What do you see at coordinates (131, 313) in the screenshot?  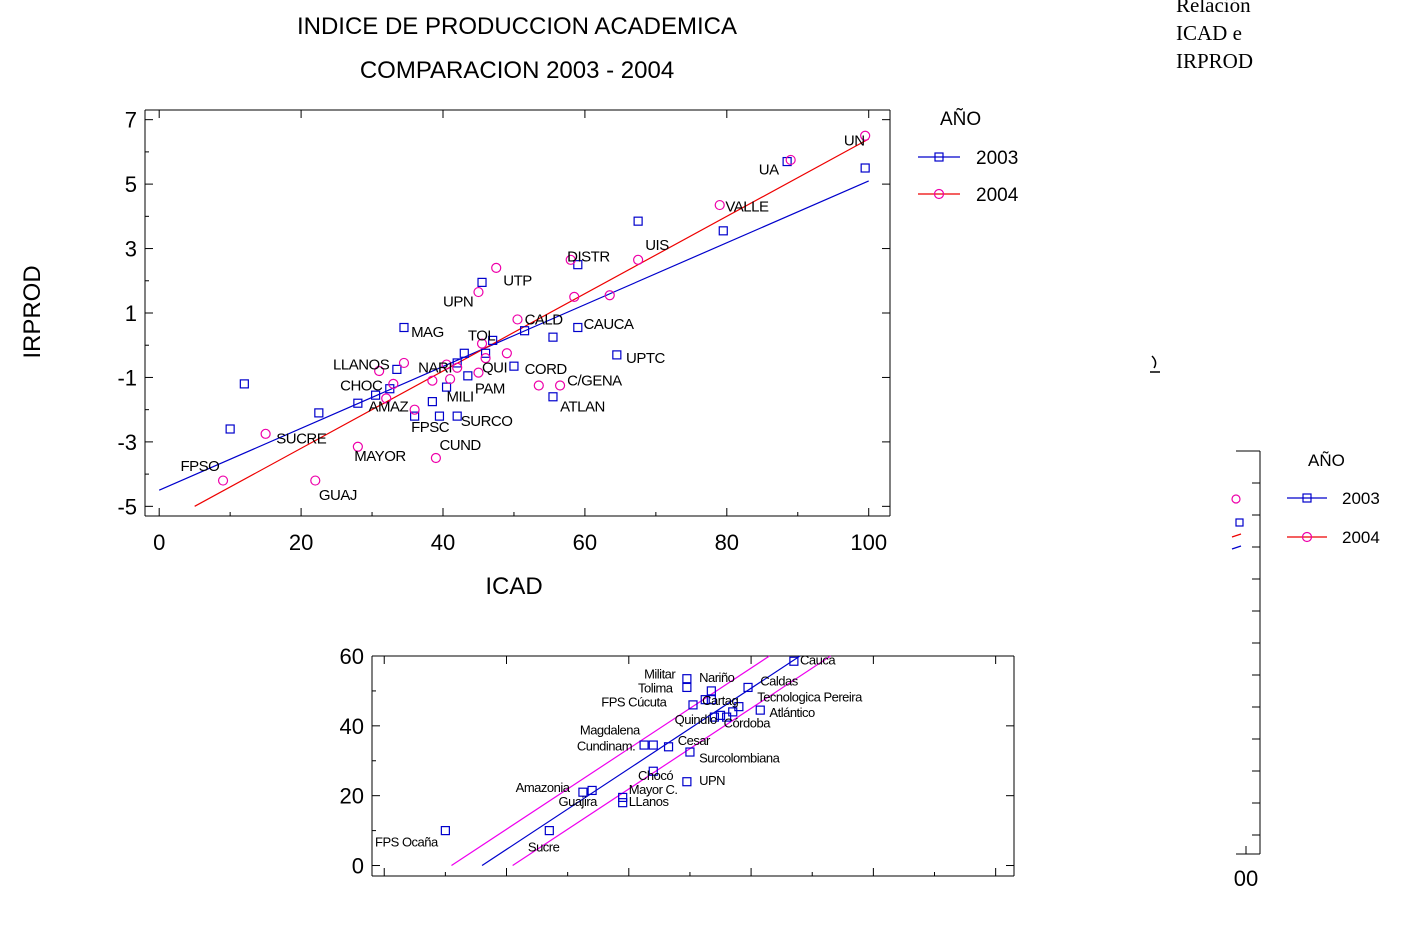 I see `y-tick-label: 1` at bounding box center [131, 313].